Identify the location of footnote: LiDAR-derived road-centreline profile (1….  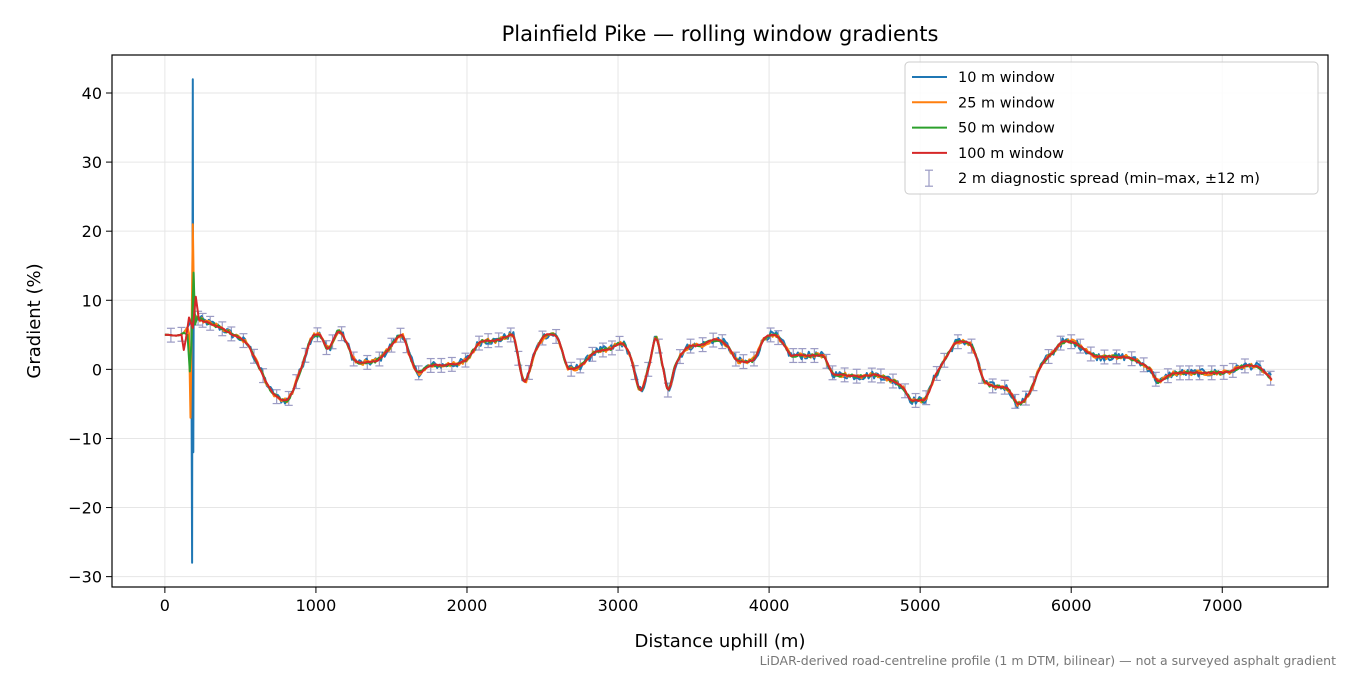
(1048, 660).